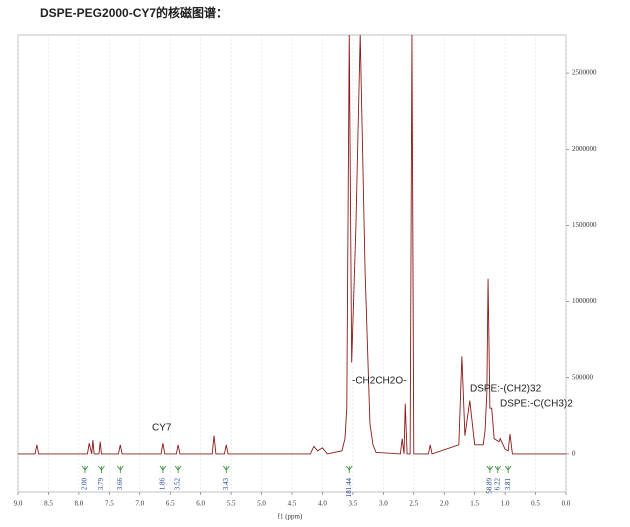  Describe the element at coordinates (200, 504) in the screenshot. I see `x-tick-label: 6.0` at that location.